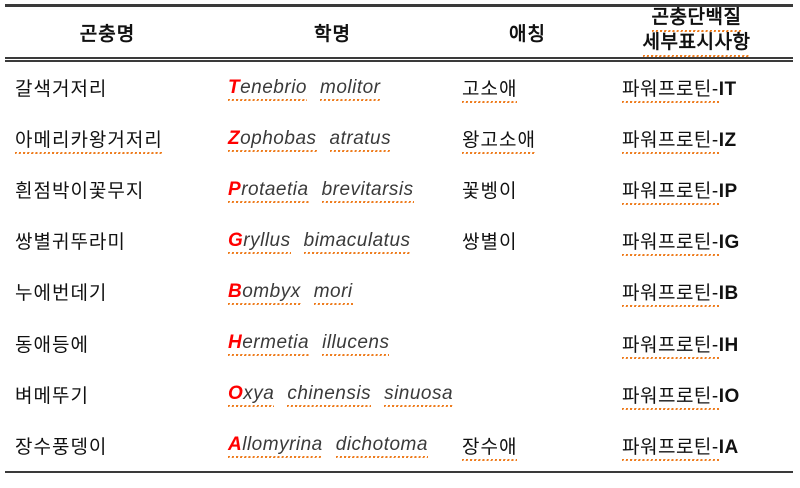  I want to click on insect-name-cell: 갈색거저리, so click(107, 87).